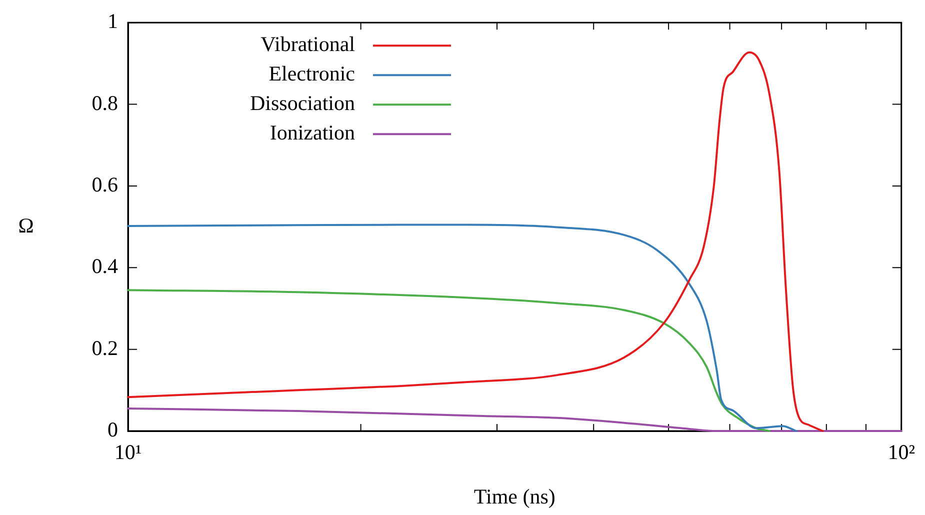  What do you see at coordinates (303, 103) in the screenshot?
I see `legend-label: Dissociation` at bounding box center [303, 103].